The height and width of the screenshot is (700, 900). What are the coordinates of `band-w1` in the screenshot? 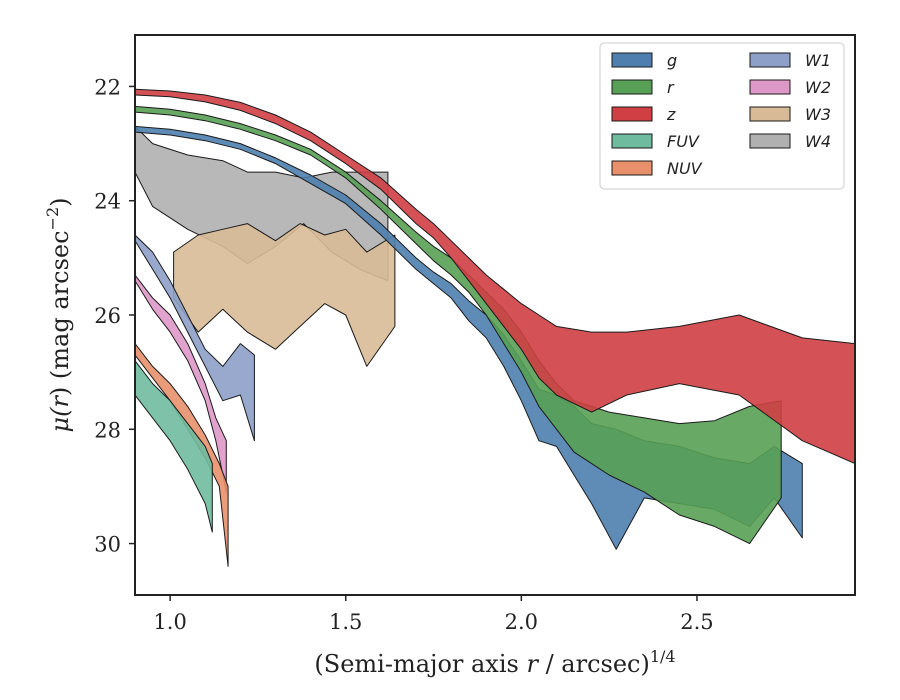 It's located at (195, 338).